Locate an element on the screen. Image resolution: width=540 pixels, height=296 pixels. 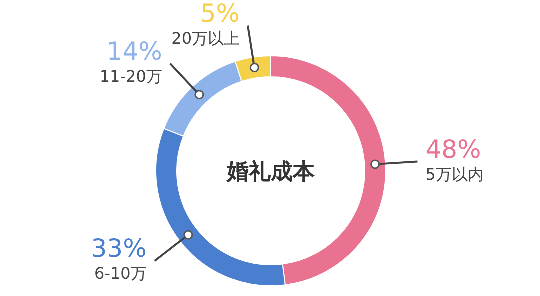
data-label: 14% is located at coordinates (134, 51).